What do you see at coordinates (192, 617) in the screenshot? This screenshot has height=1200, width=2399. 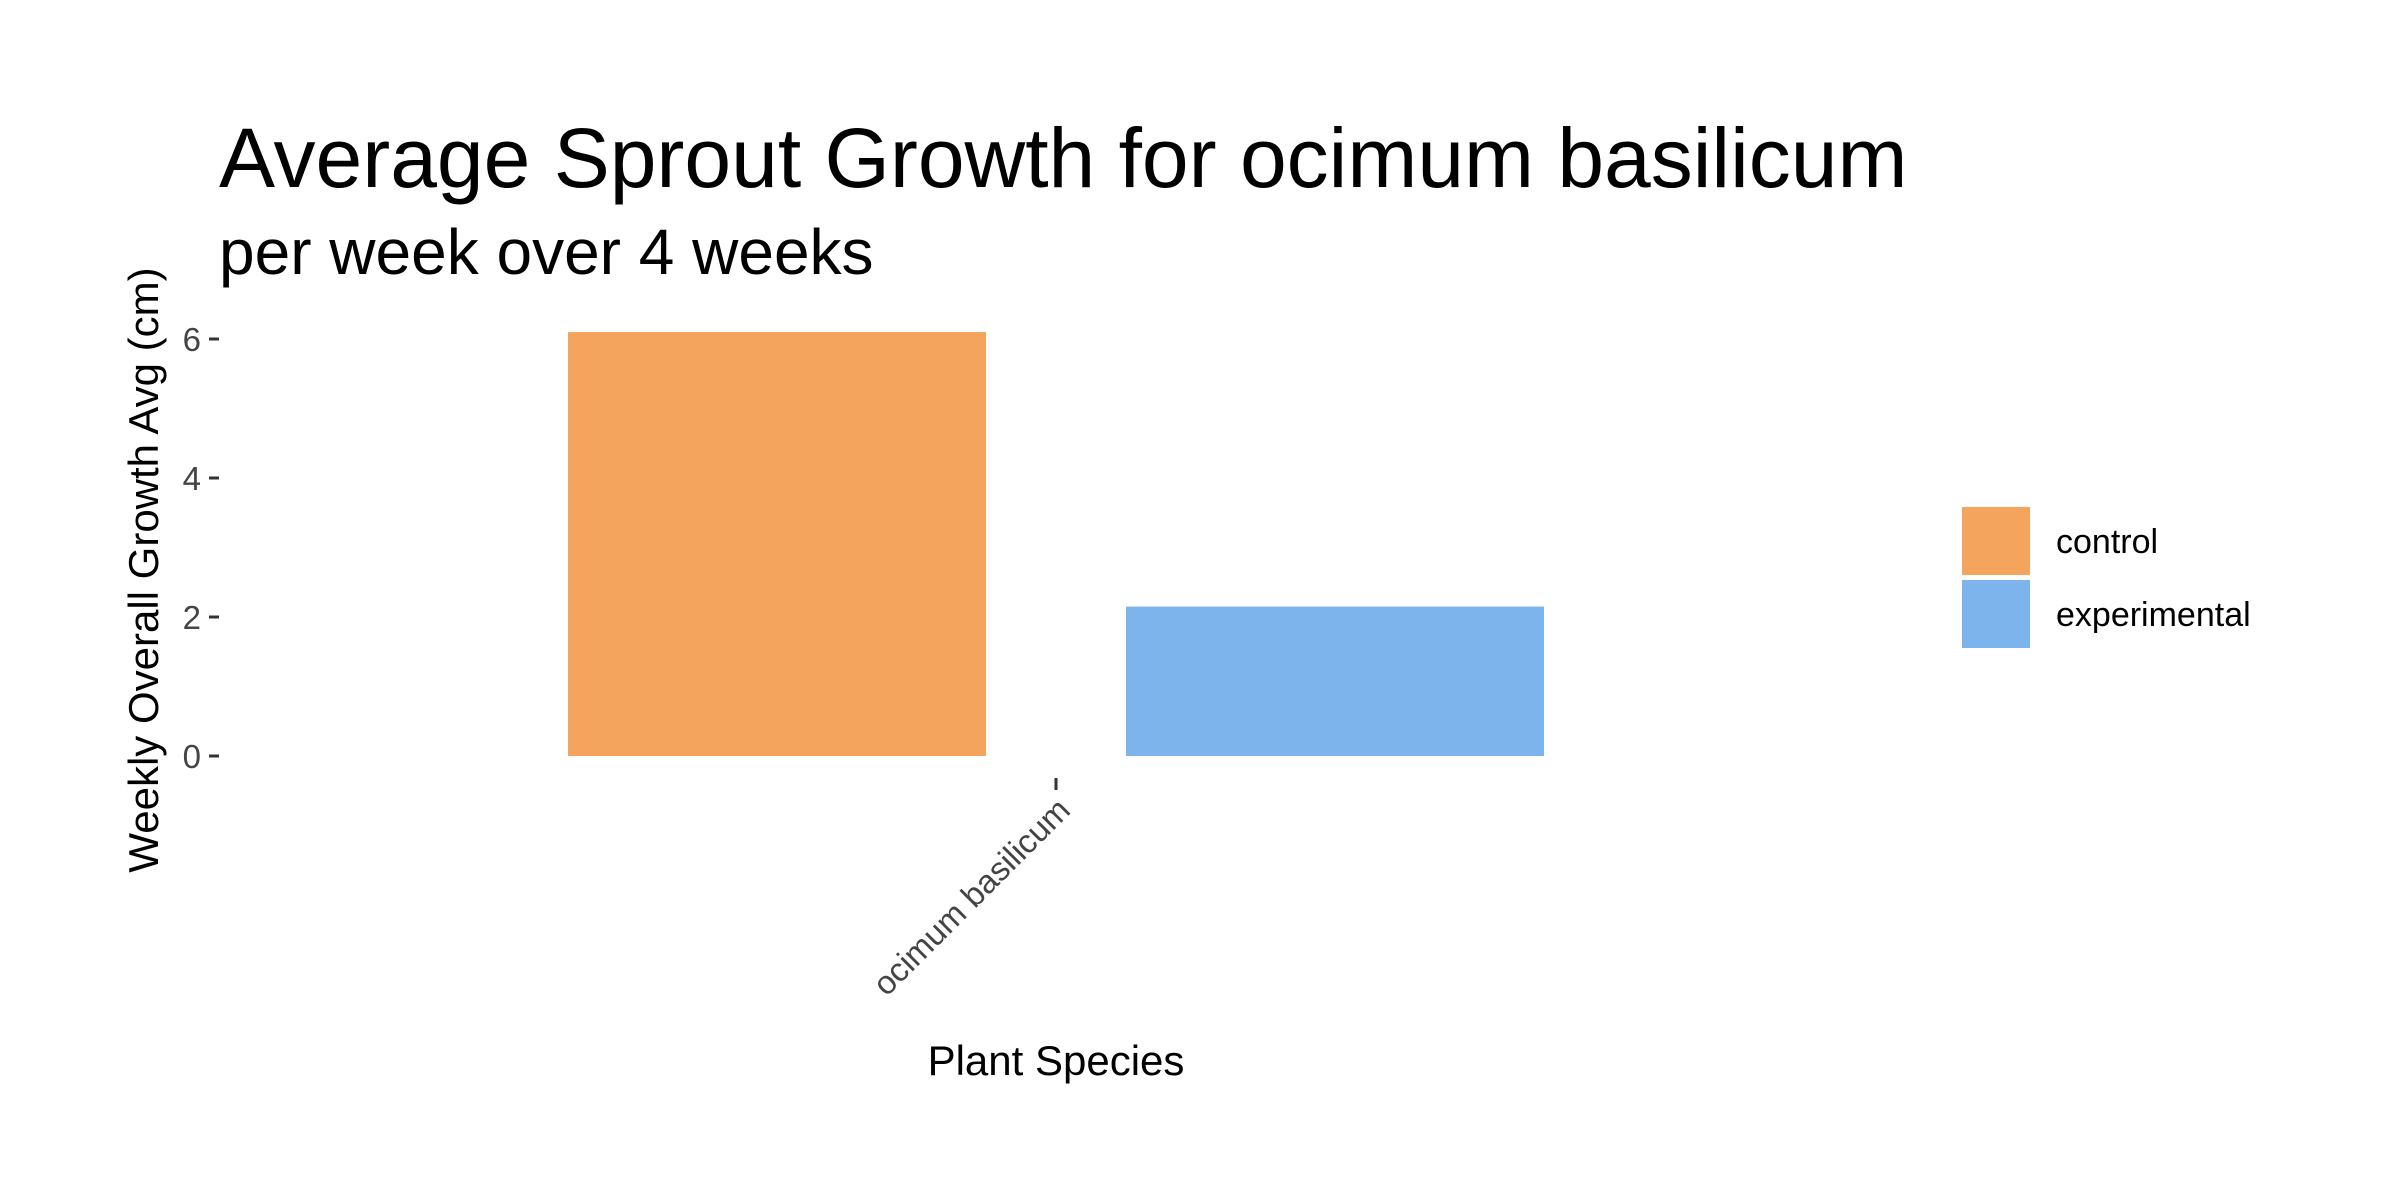 I see `y-tick-label: 2` at bounding box center [192, 617].